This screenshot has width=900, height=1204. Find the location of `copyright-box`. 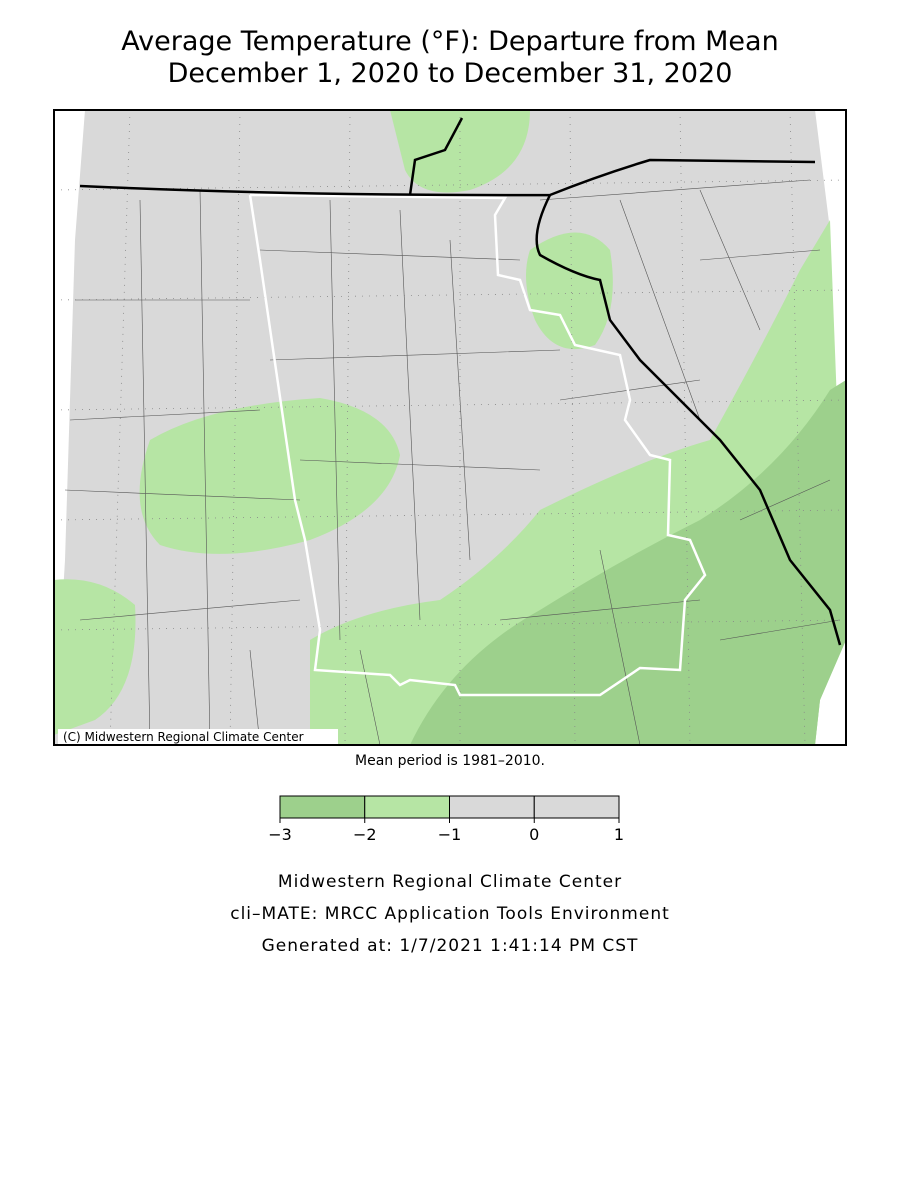

copyright-box is located at coordinates (198, 736).